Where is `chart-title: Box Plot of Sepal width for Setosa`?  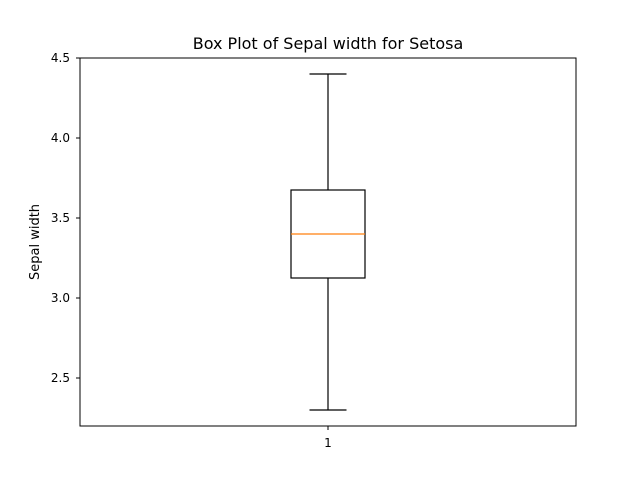 chart-title: Box Plot of Sepal width for Setosa is located at coordinates (328, 43).